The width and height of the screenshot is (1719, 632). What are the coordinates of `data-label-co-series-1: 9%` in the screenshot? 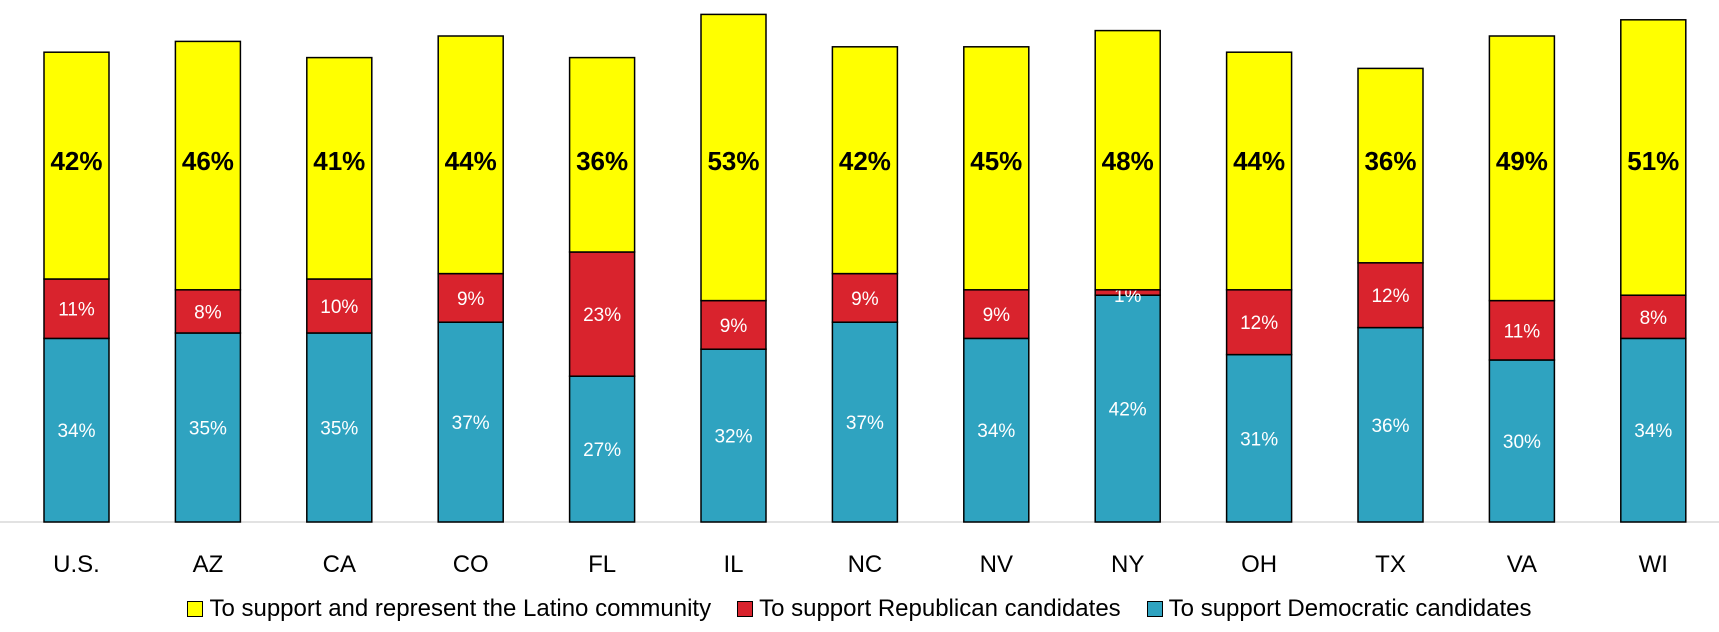 It's located at (471, 299).